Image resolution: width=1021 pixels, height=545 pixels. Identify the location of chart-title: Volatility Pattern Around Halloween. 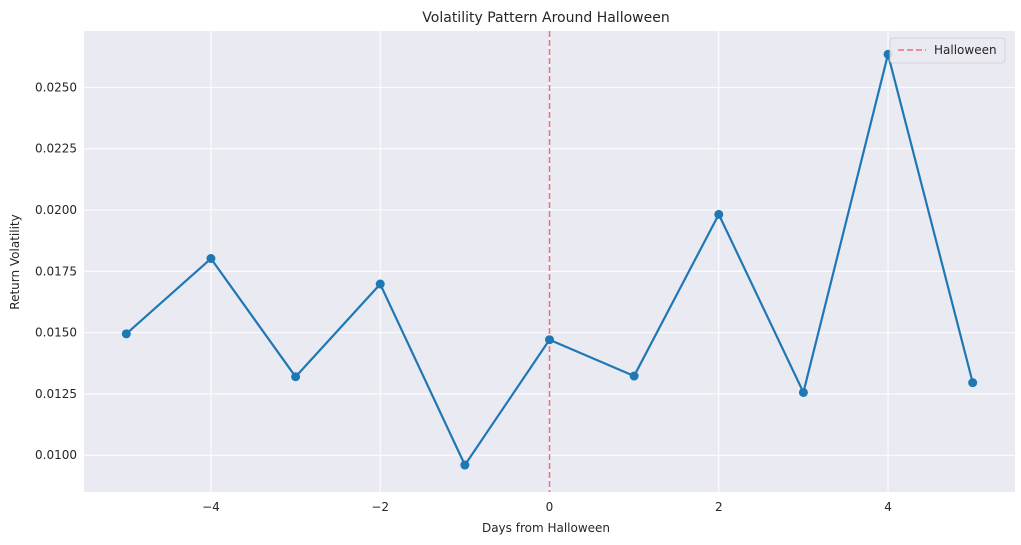
(545, 18).